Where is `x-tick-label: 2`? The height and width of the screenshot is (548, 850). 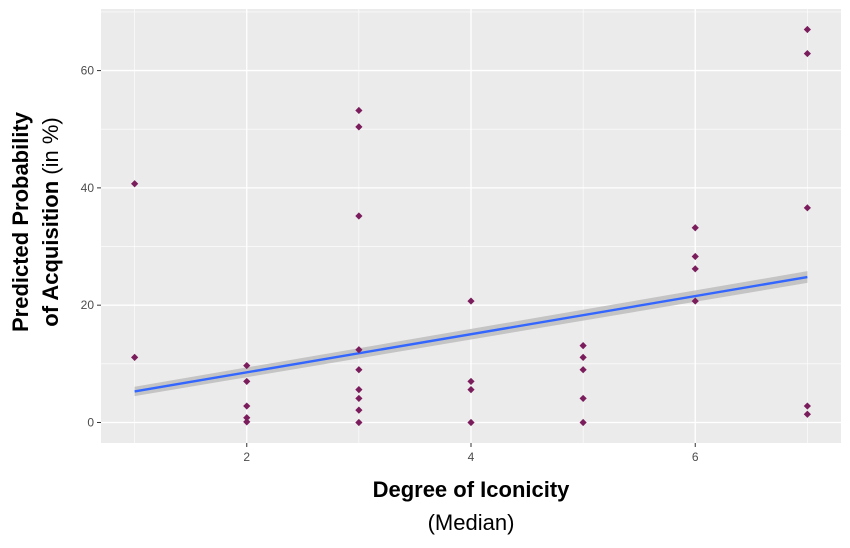 x-tick-label: 2 is located at coordinates (246, 457).